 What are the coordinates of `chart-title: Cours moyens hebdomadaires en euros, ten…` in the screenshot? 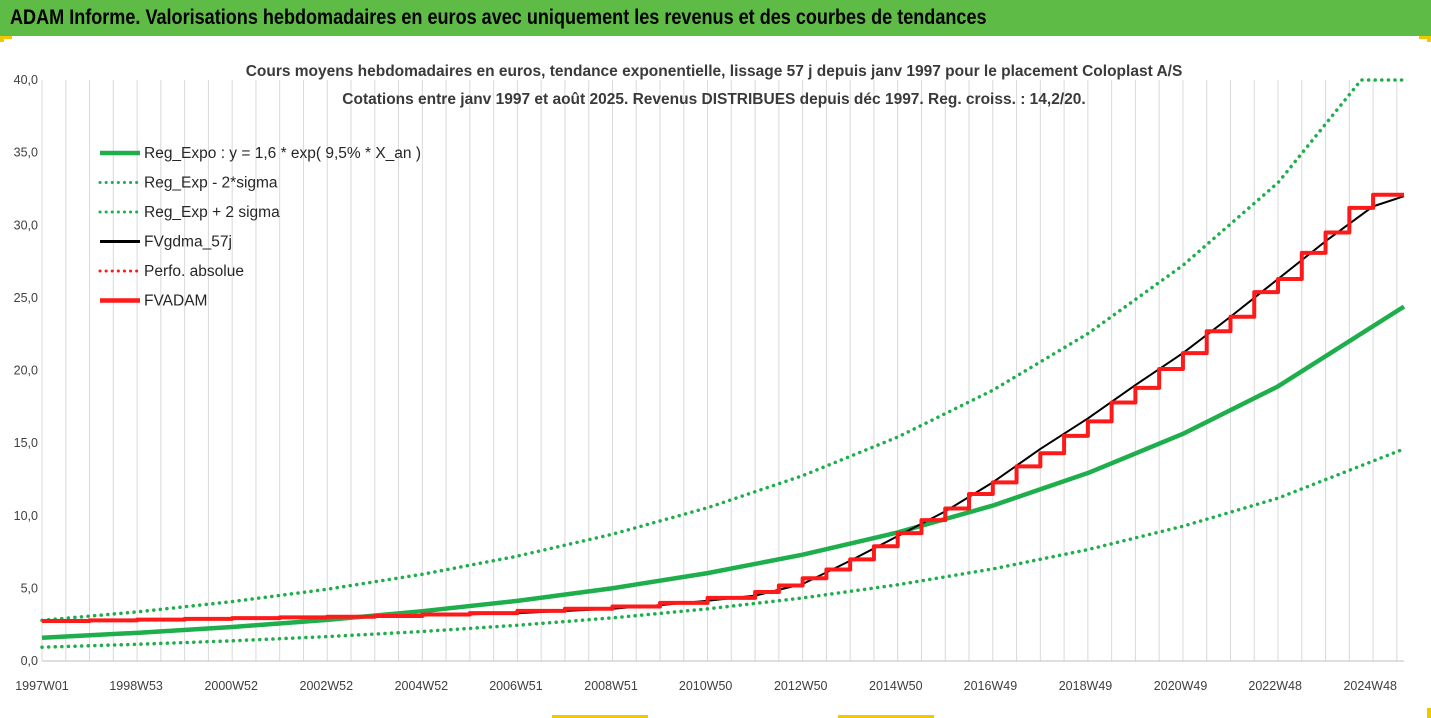 It's located at (714, 71).